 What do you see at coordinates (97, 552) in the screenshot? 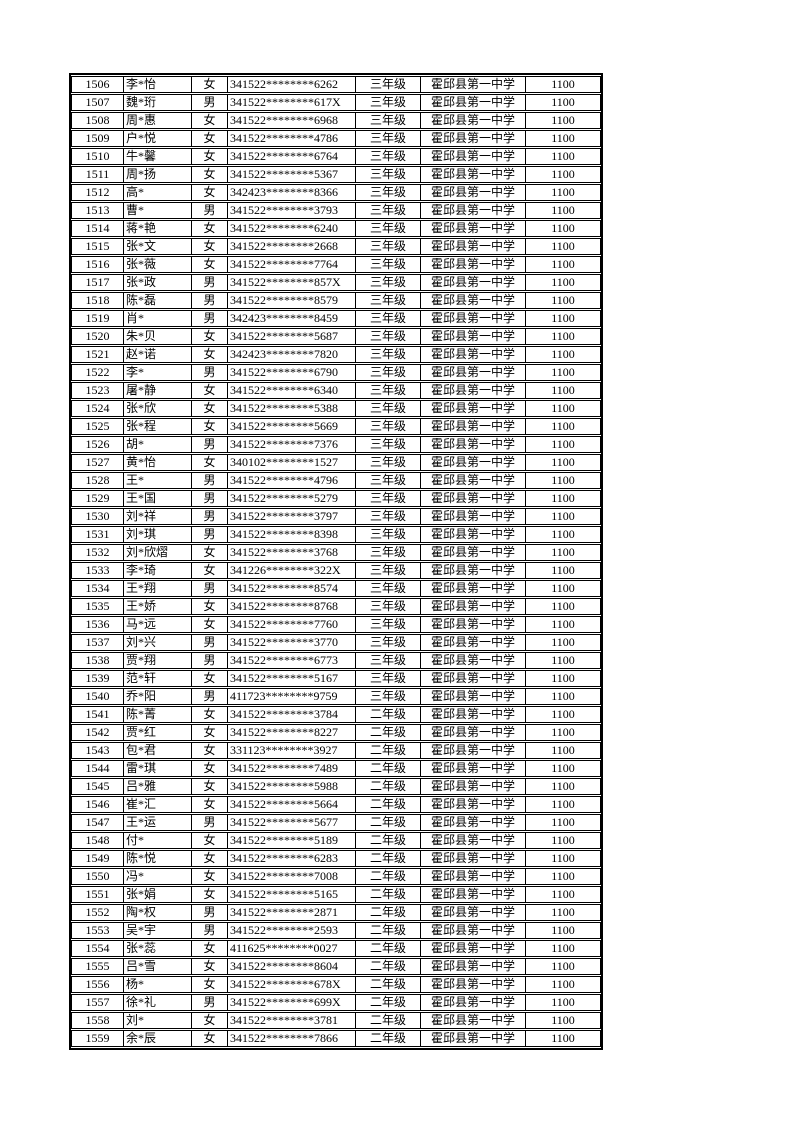
I see `serial-number-cell: 1532` at bounding box center [97, 552].